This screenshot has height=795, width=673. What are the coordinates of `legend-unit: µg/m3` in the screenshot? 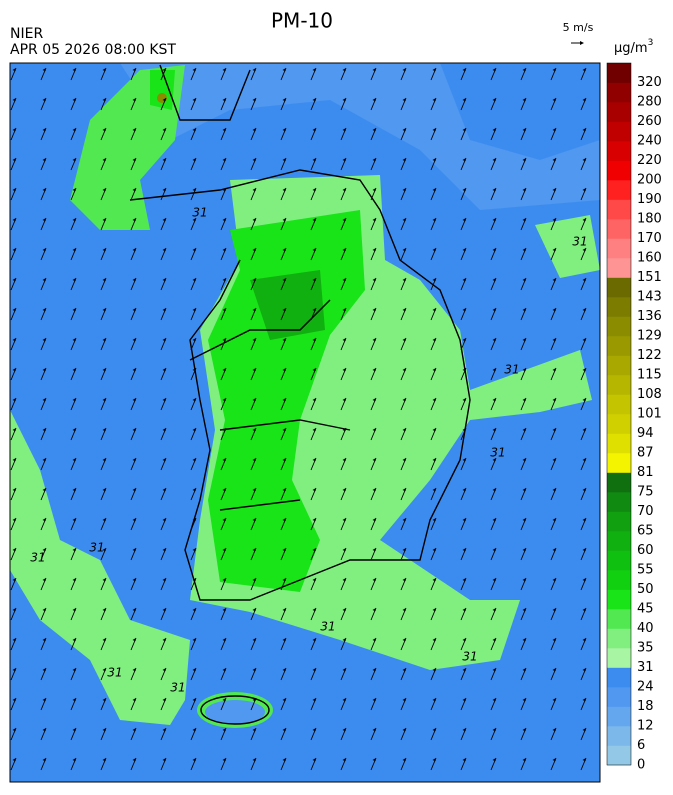 It's located at (633, 47).